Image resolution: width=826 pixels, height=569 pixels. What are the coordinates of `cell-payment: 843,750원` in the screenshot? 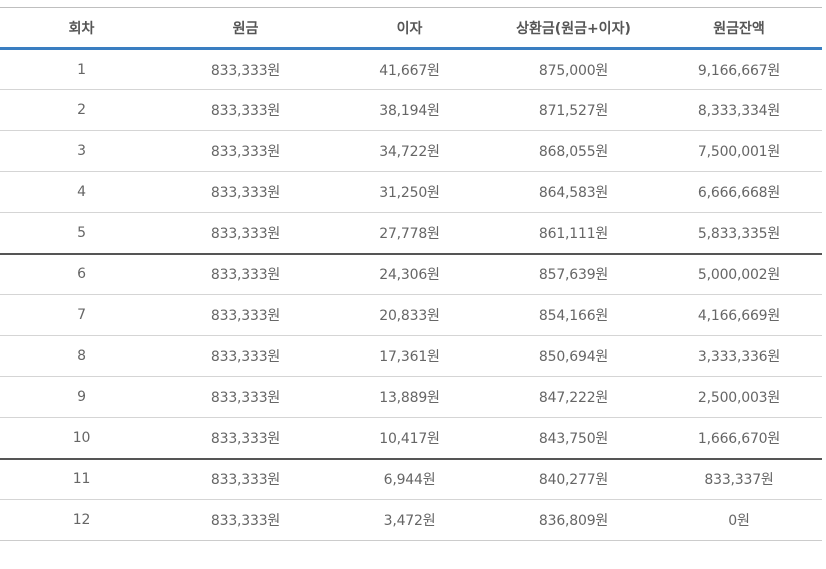 It's located at (573, 438).